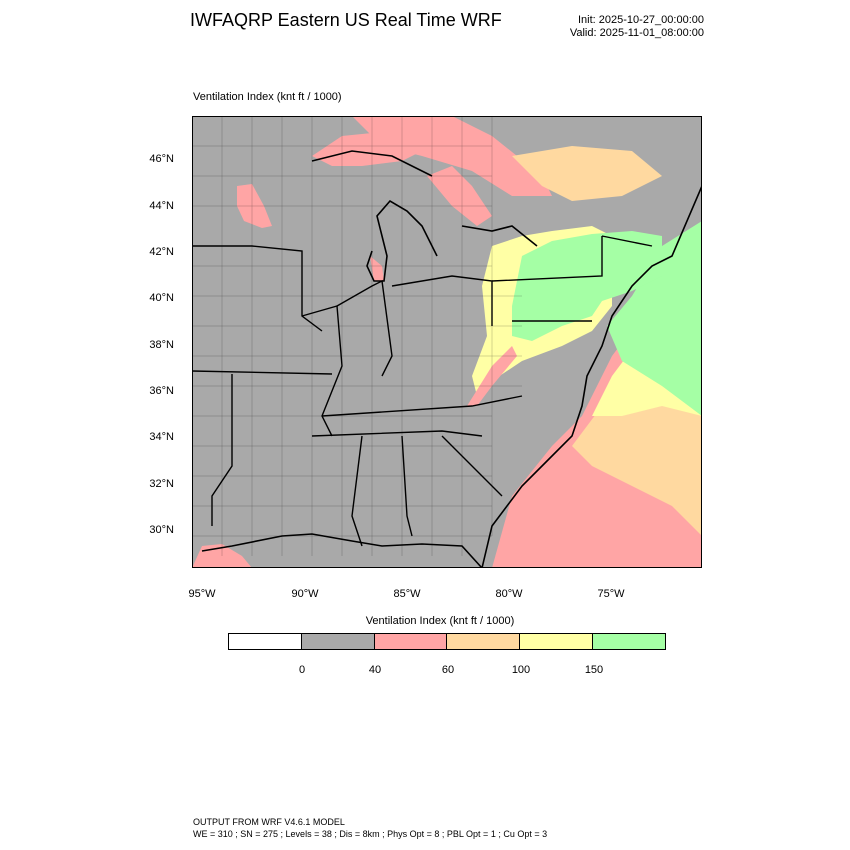 The image size is (850, 850). I want to click on field-label: Ventilation Index (knt ft / 1000), so click(267, 97).